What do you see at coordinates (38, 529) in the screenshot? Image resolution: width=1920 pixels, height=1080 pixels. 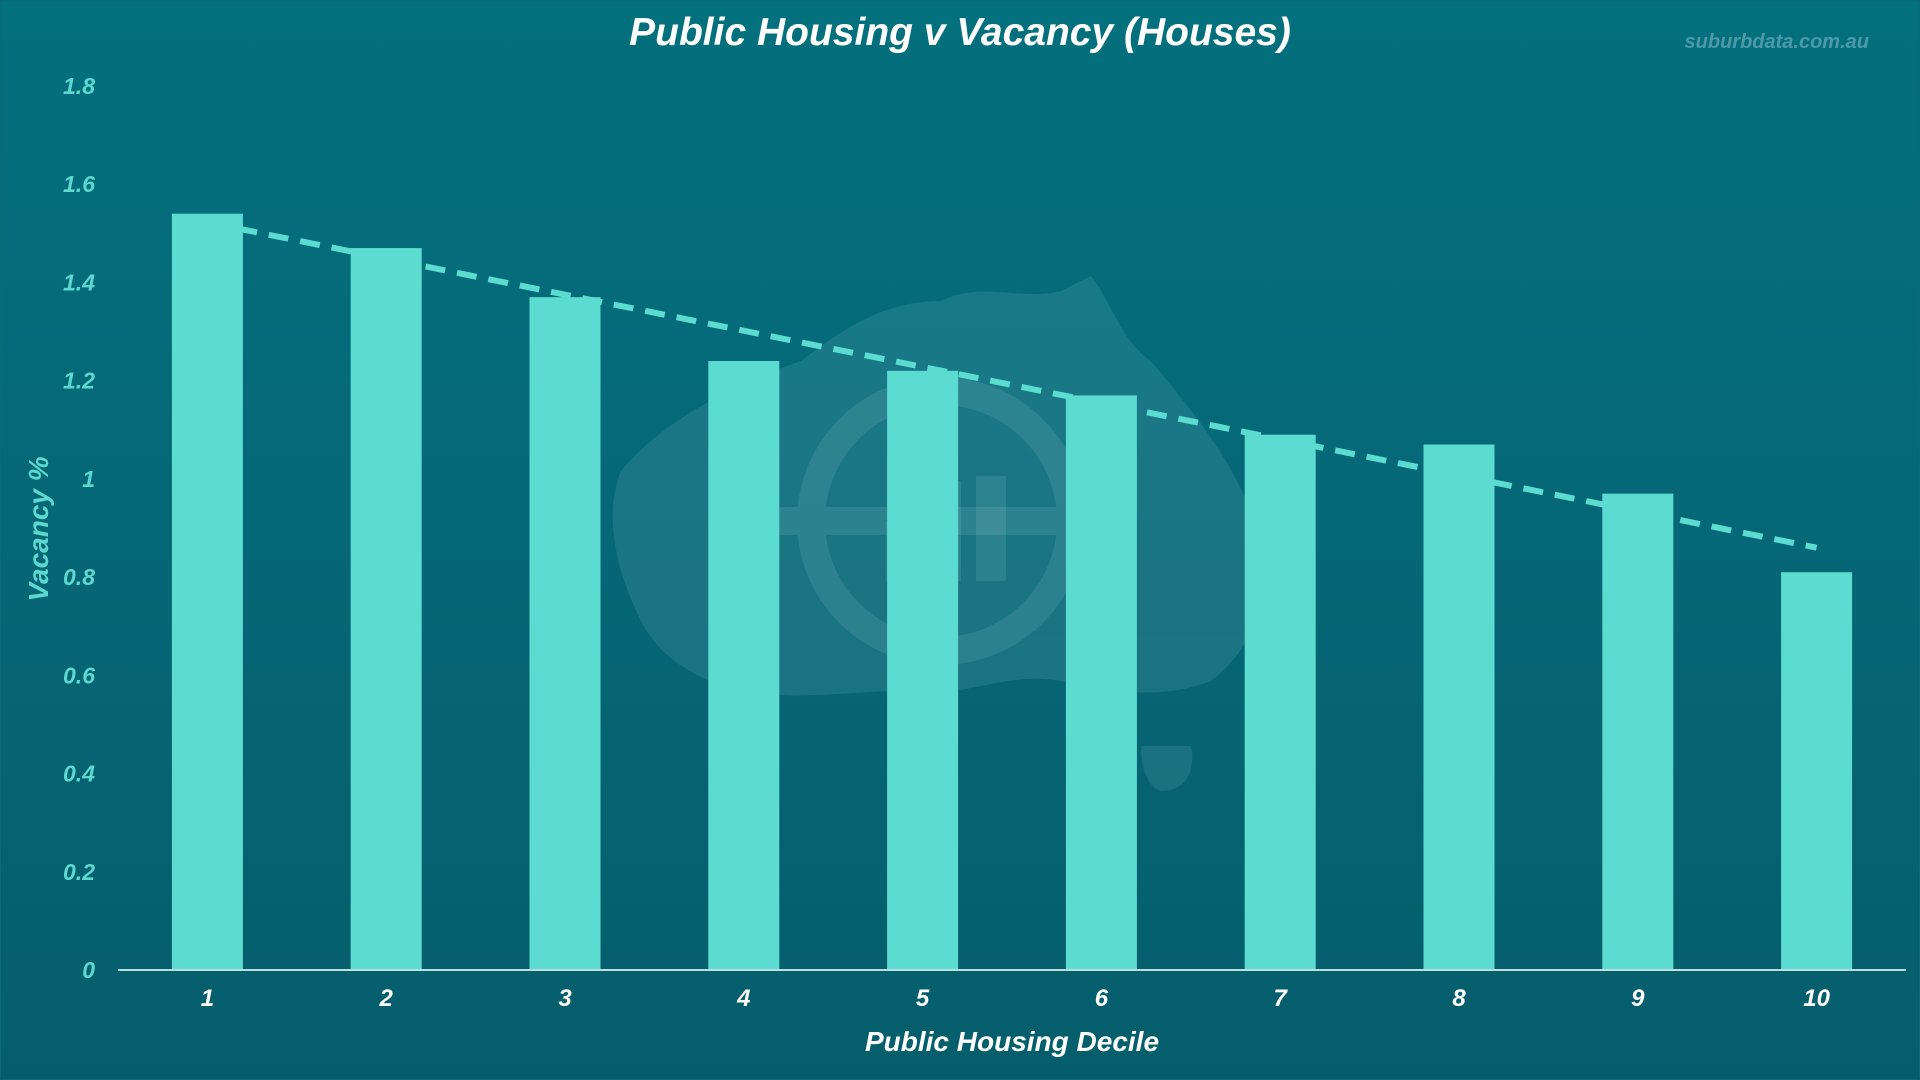 I see `y-axis-title: Vacancy %` at bounding box center [38, 529].